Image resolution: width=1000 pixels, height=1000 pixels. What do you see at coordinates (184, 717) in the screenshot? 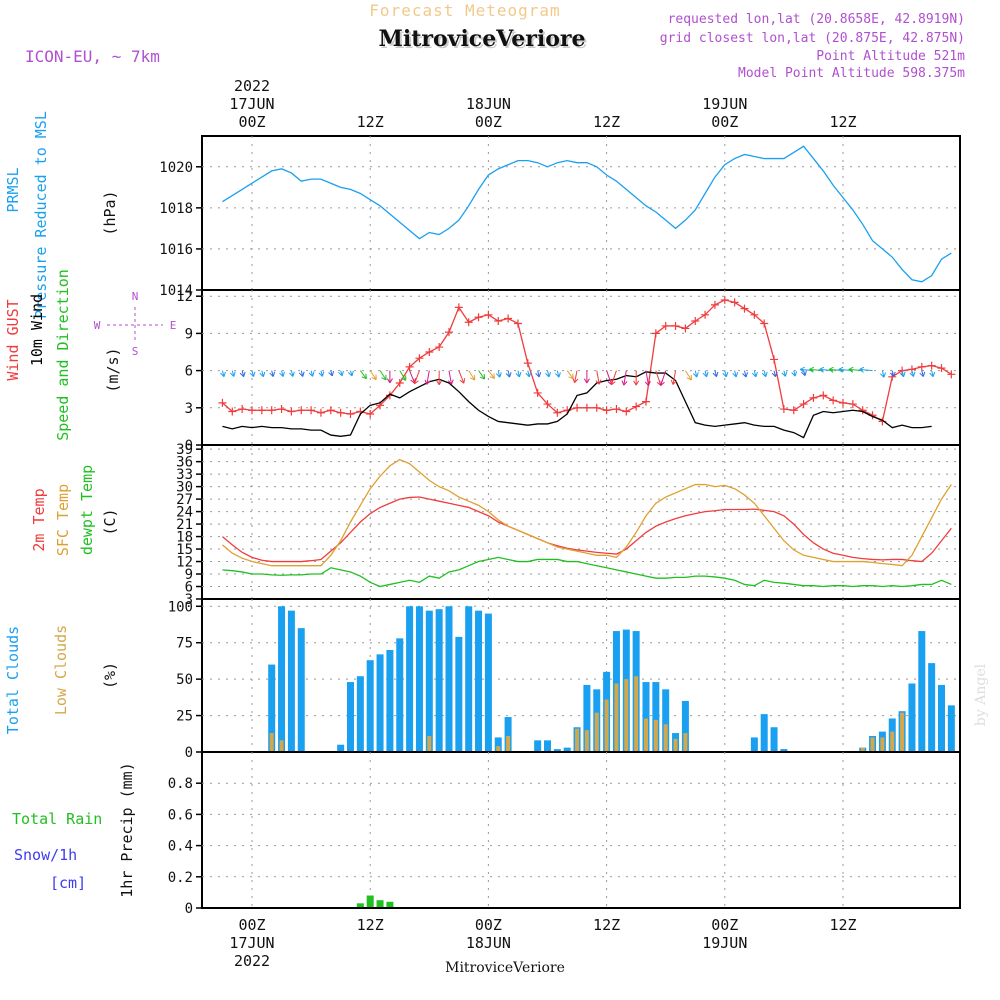
I see `y-tick-label: 25` at bounding box center [184, 717].